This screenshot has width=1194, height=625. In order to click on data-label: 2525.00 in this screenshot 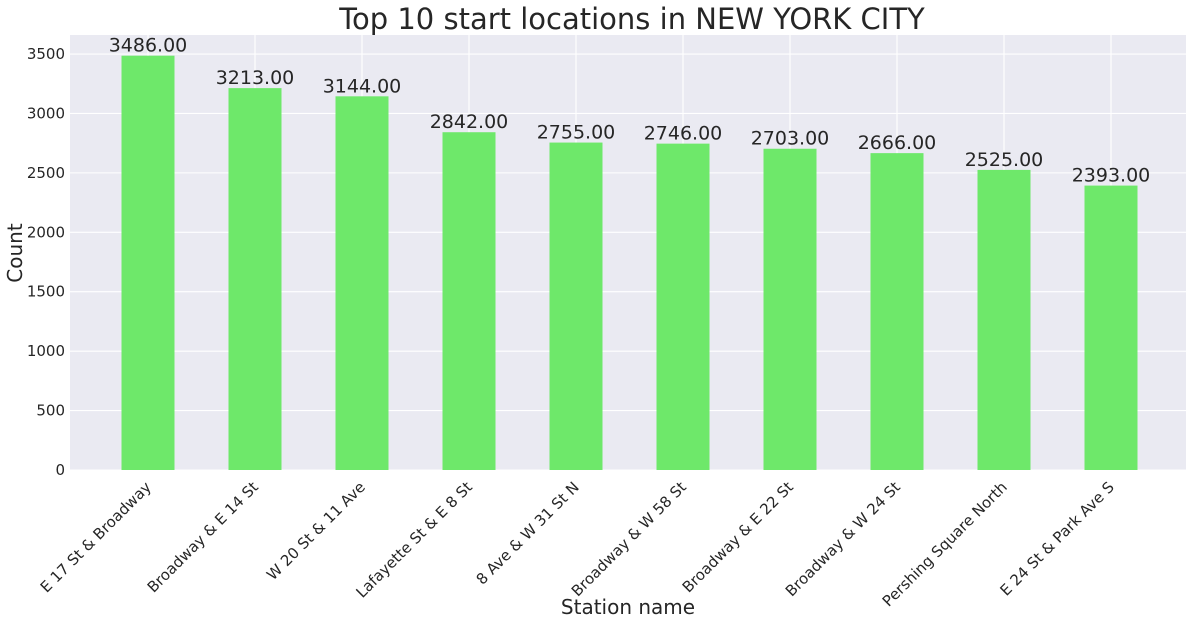, I will do `click(1004, 160)`.